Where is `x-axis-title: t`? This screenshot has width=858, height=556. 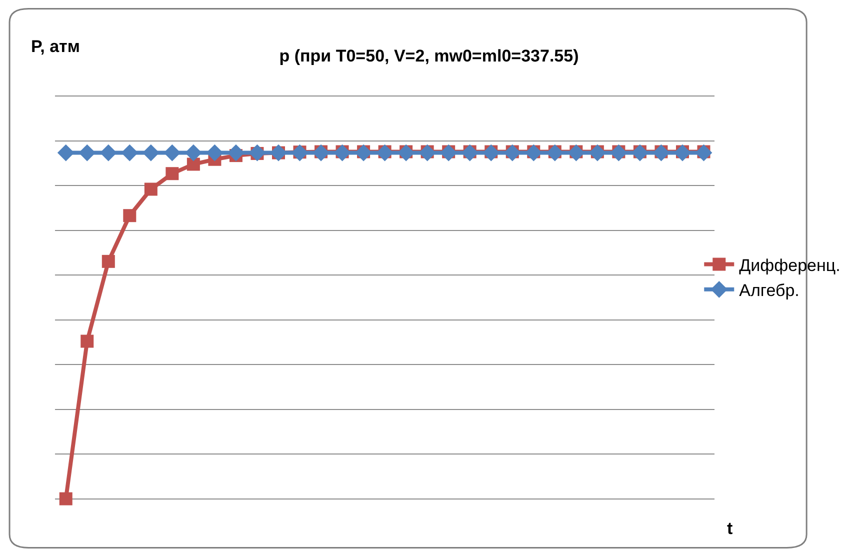 x-axis-title: t is located at coordinates (730, 528).